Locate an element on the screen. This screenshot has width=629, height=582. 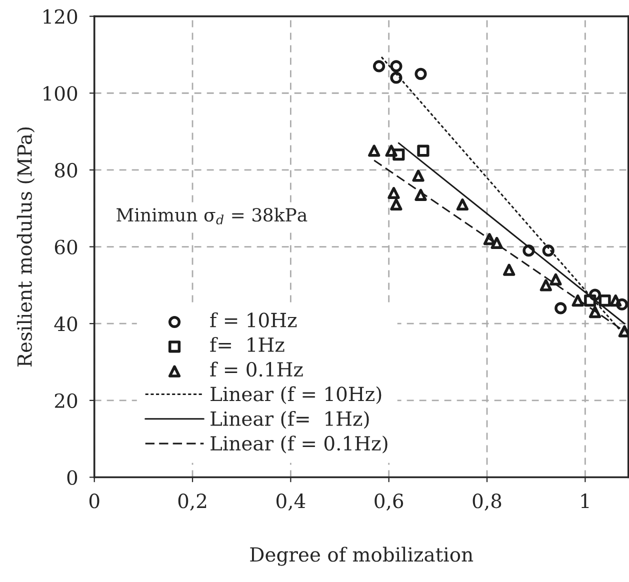
y-axis-title: Resilient modulus (MPa) is located at coordinates (25, 247).